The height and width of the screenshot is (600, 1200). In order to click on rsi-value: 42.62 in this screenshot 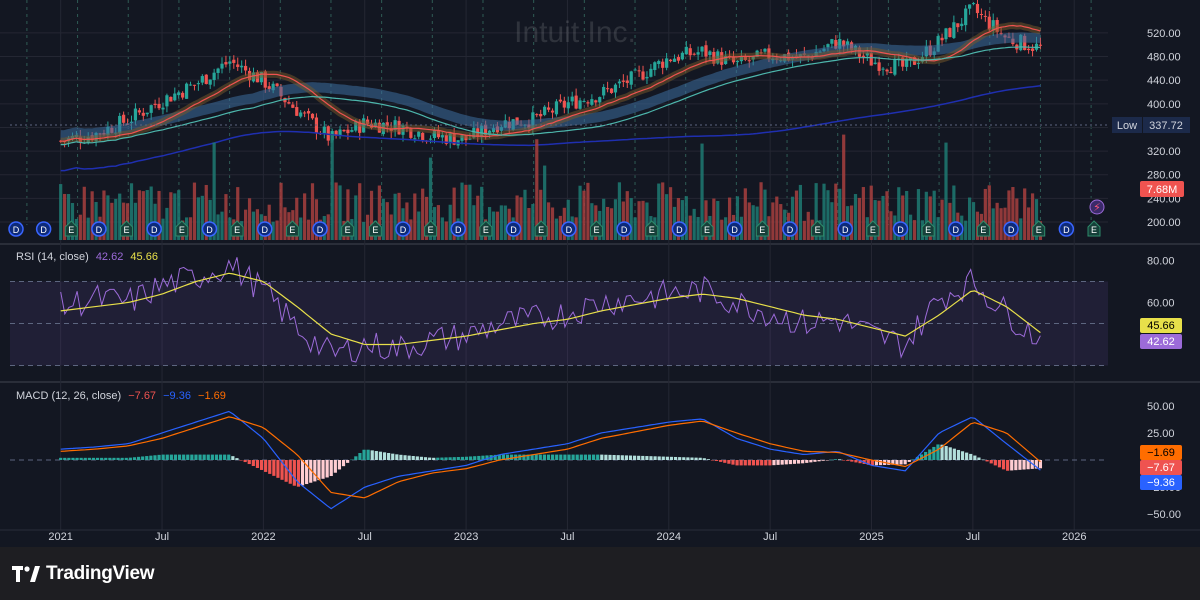, I will do `click(109, 257)`.